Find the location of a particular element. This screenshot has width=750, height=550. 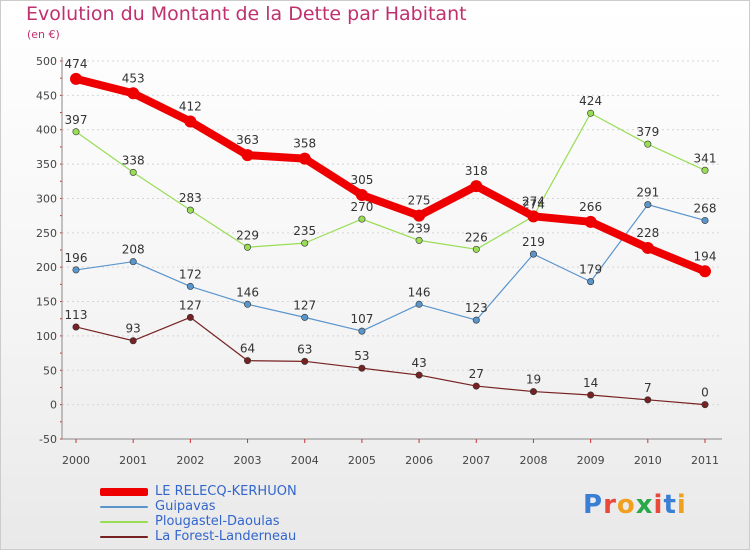

data-label: 379 is located at coordinates (647, 132).